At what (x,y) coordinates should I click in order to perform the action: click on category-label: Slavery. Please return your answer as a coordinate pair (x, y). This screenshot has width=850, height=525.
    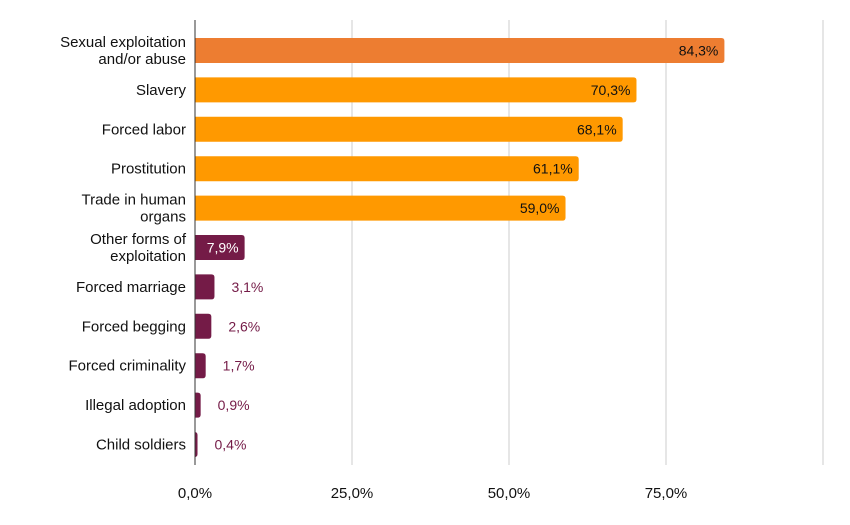
    Looking at the image, I should click on (161, 90).